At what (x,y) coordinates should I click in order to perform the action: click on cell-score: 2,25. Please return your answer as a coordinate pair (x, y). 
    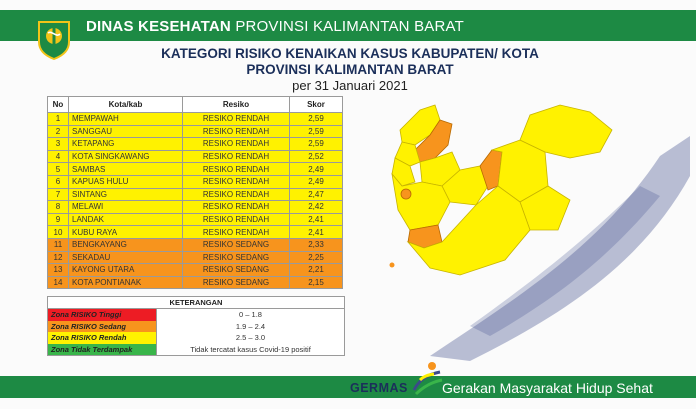
    Looking at the image, I should click on (316, 257).